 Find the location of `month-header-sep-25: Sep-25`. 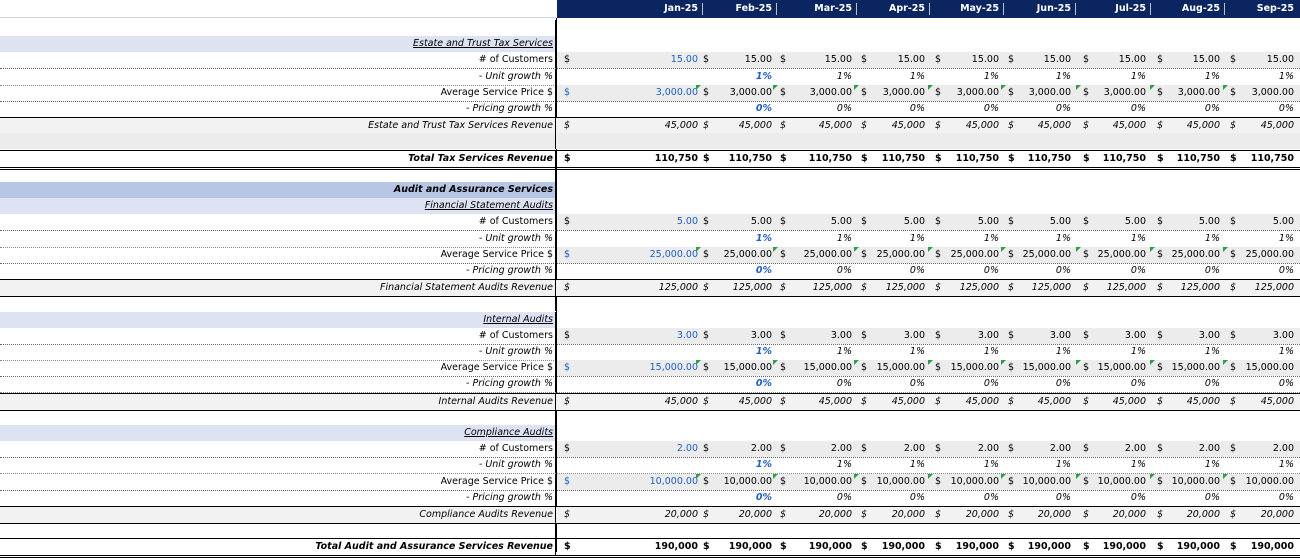

month-header-sep-25: Sep-25 is located at coordinates (1275, 8).